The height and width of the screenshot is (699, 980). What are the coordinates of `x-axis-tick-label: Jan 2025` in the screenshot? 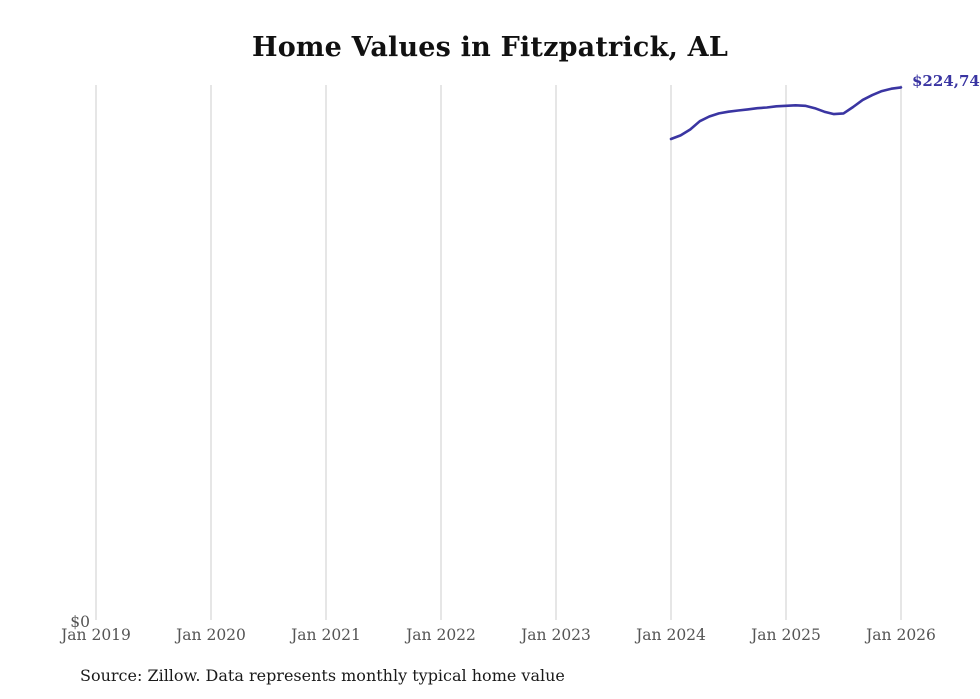 It's located at (785, 635).